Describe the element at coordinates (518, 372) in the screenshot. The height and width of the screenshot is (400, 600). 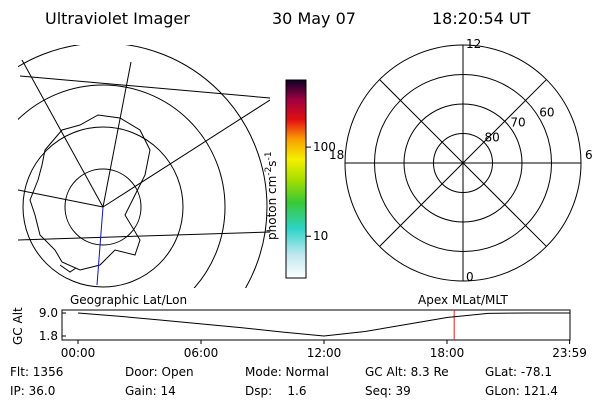
I see `status-field: GLat: -78.1` at that location.